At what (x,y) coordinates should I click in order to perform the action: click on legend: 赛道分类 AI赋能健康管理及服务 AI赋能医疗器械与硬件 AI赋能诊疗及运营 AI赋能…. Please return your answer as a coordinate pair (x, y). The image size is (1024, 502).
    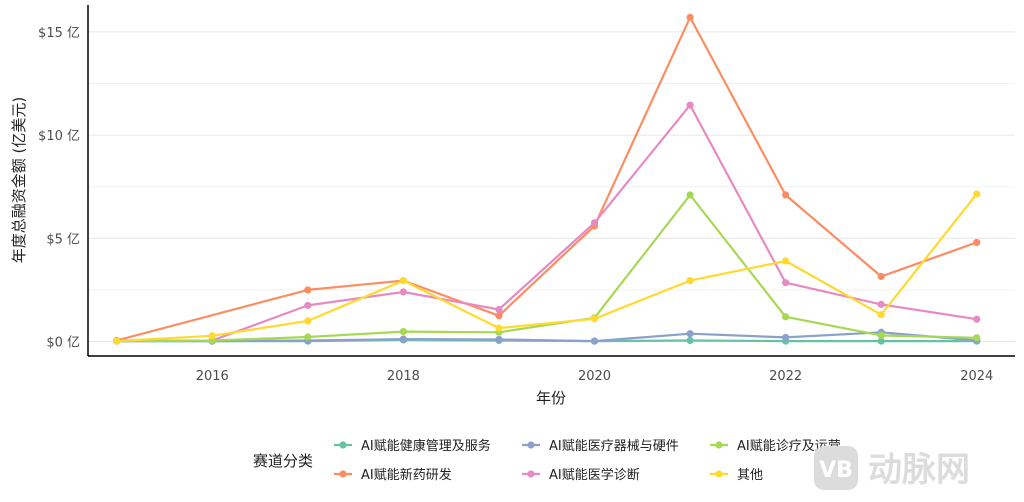
    Looking at the image, I should click on (547, 460).